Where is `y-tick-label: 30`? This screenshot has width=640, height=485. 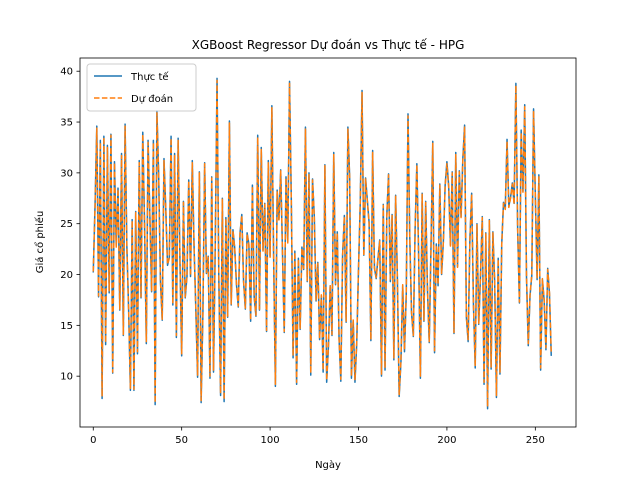
y-tick-label: 30 is located at coordinates (66, 173).